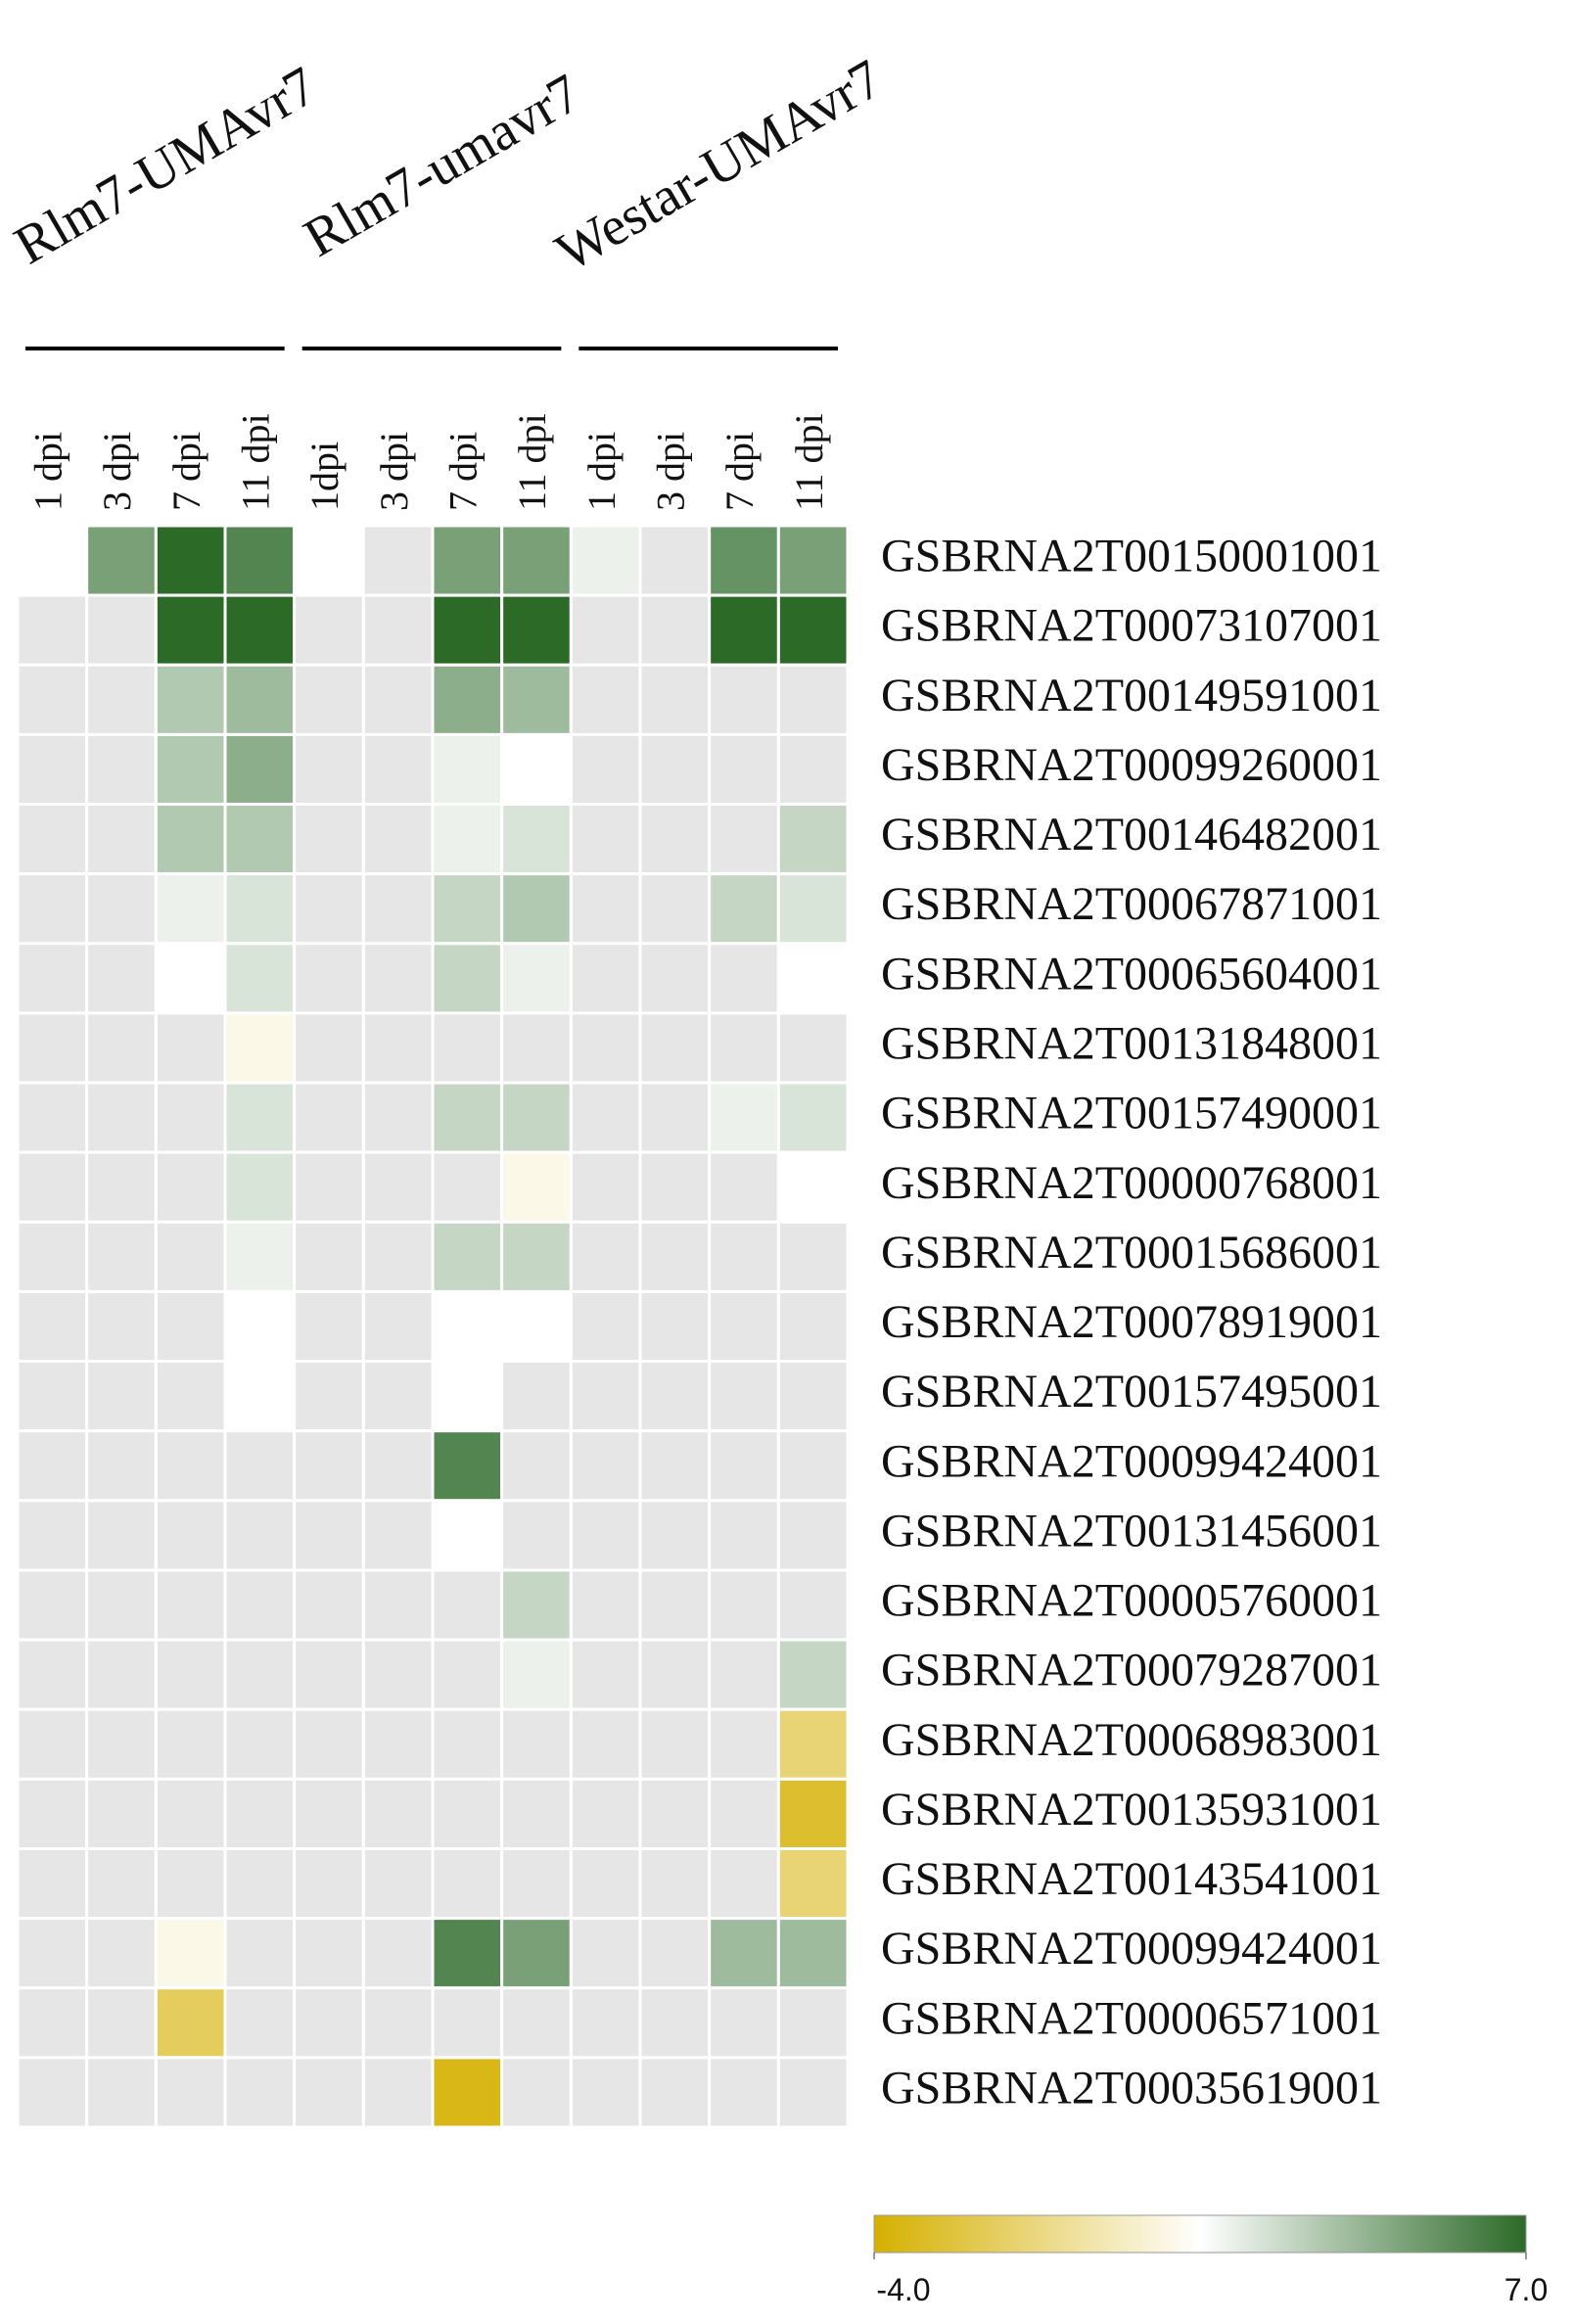 Image resolution: width=1574 pixels, height=2324 pixels. I want to click on row-label: GSBRNA2T00150001001, so click(1131, 556).